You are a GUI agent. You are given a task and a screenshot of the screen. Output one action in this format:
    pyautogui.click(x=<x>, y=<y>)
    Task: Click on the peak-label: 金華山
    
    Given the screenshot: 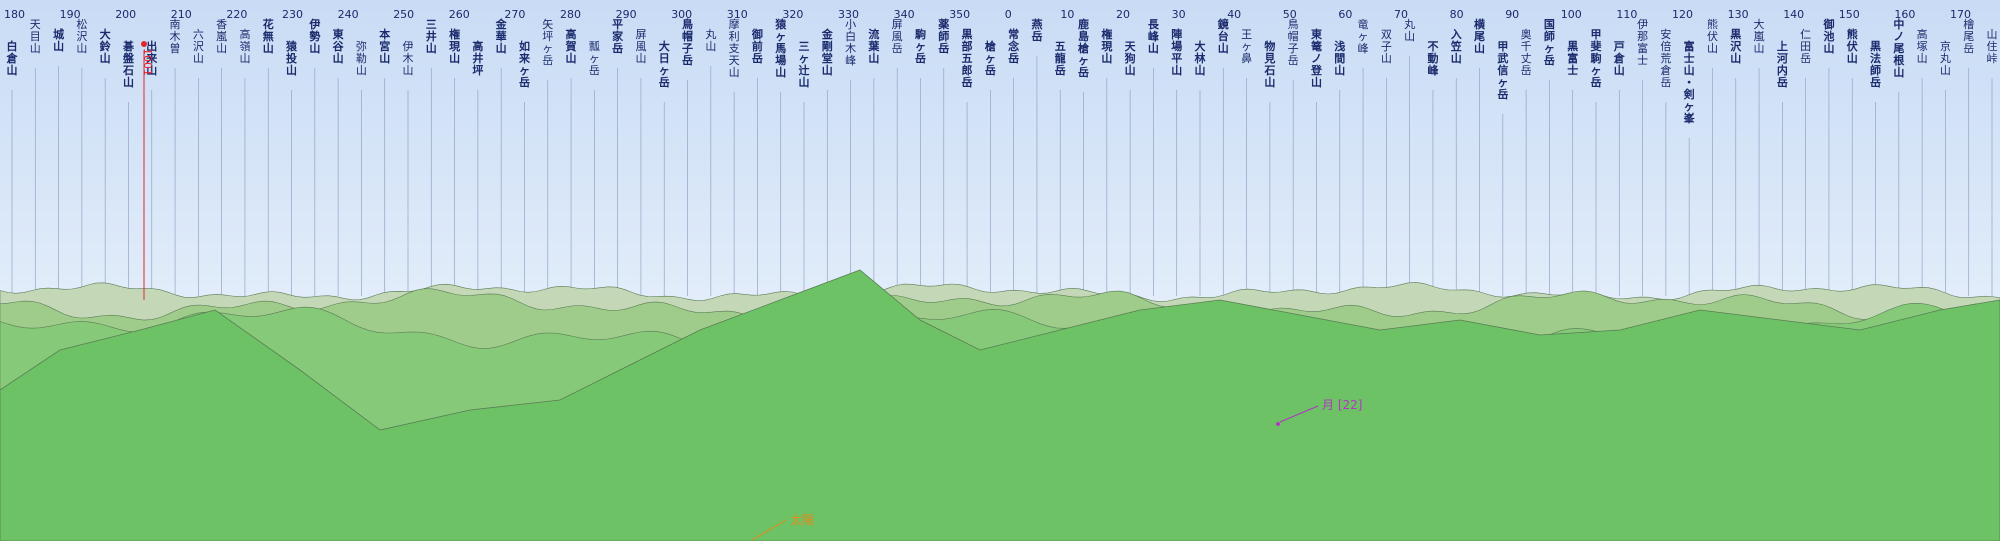 What is the action you would take?
    pyautogui.click(x=501, y=36)
    